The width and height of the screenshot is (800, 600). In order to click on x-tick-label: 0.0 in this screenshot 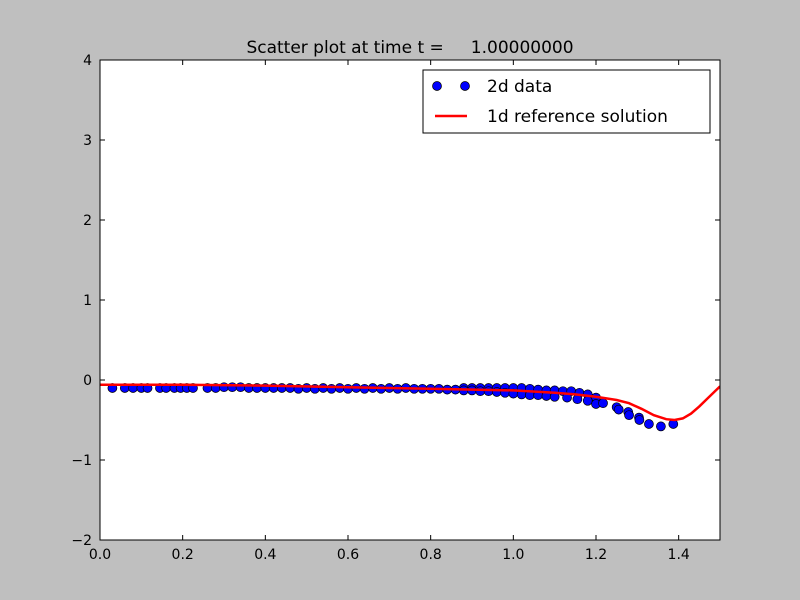, I will do `click(100, 555)`.